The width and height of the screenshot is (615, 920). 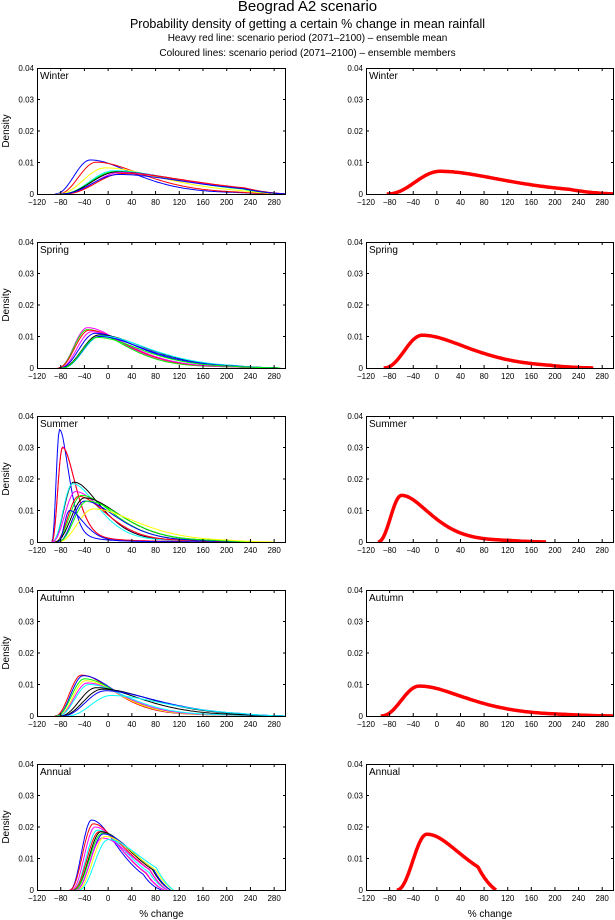 What do you see at coordinates (462, 517) in the screenshot?
I see `mean-curve-summer` at bounding box center [462, 517].